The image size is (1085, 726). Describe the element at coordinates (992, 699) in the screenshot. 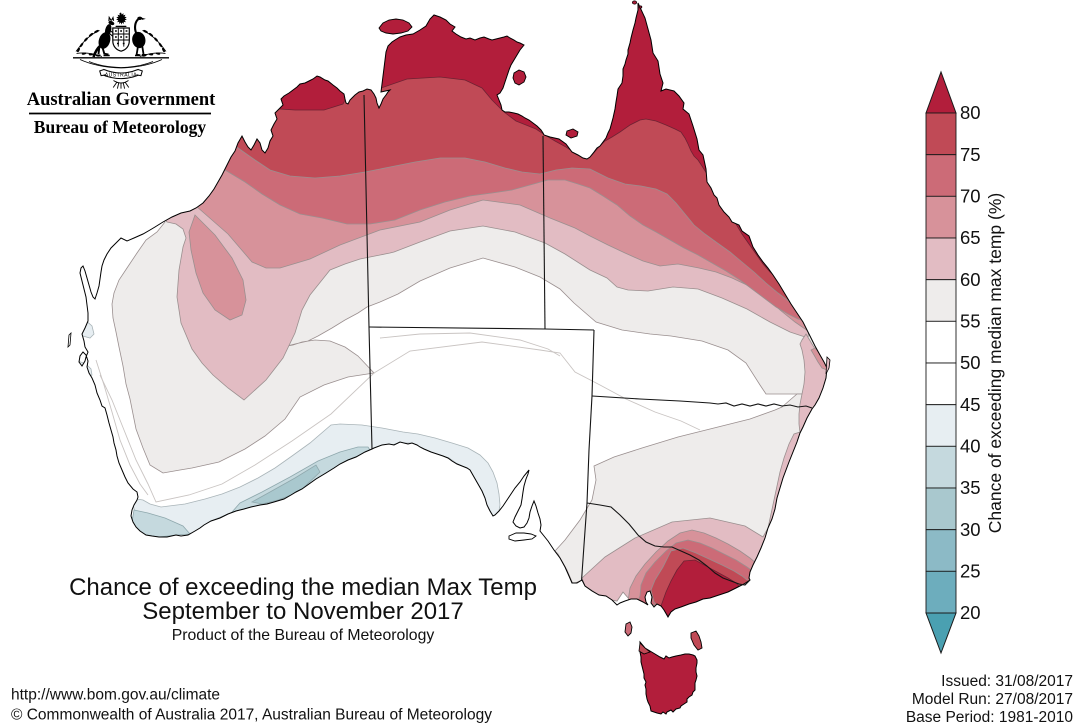

I see `svg-text: Model Run: 27/08/2017` at that location.